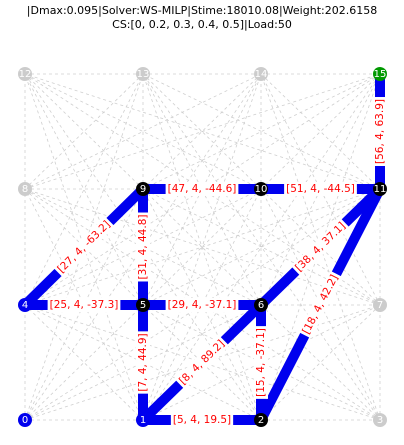 The height and width of the screenshot is (445, 404). I want to click on member-label-text: [56, 4, 63.9], so click(380, 131).